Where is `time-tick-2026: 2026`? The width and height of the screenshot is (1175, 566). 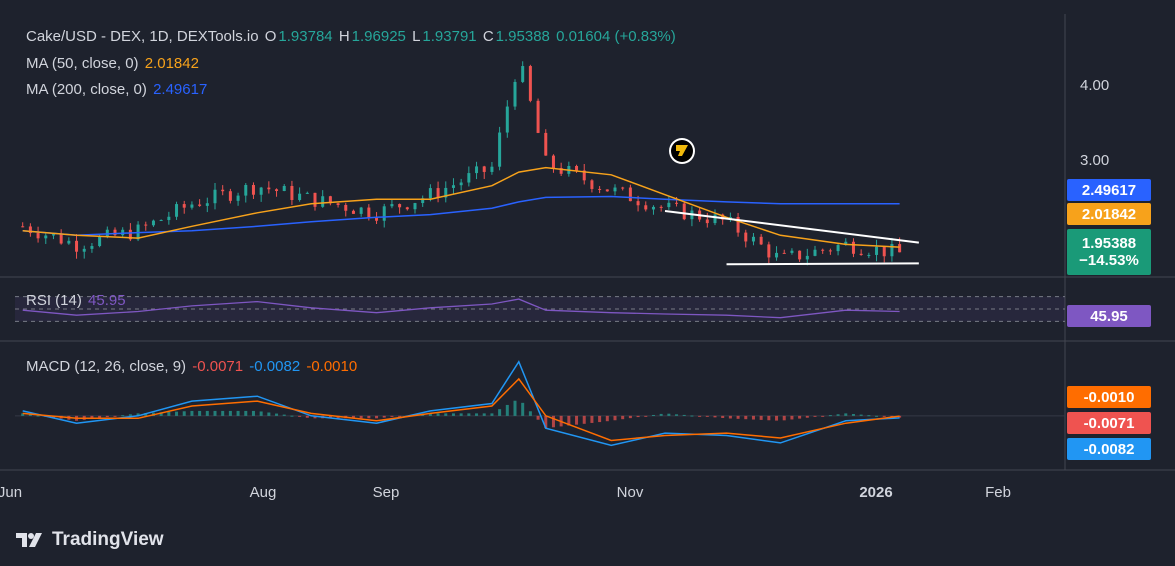 time-tick-2026: 2026 is located at coordinates (876, 492).